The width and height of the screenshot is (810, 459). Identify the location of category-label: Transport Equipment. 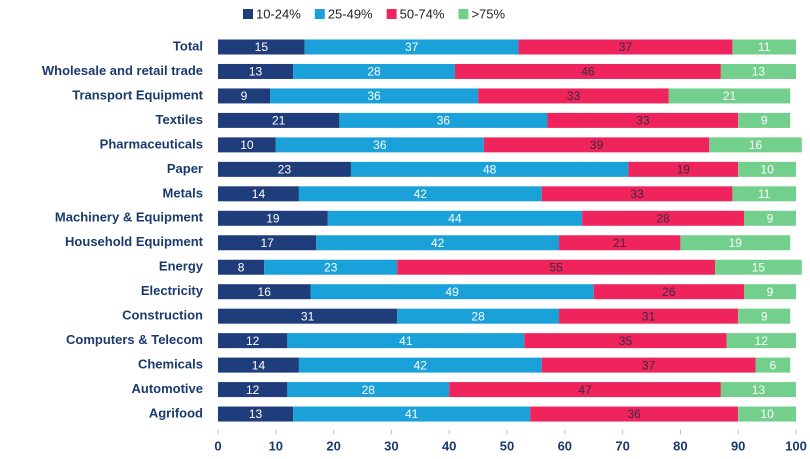
(137, 94).